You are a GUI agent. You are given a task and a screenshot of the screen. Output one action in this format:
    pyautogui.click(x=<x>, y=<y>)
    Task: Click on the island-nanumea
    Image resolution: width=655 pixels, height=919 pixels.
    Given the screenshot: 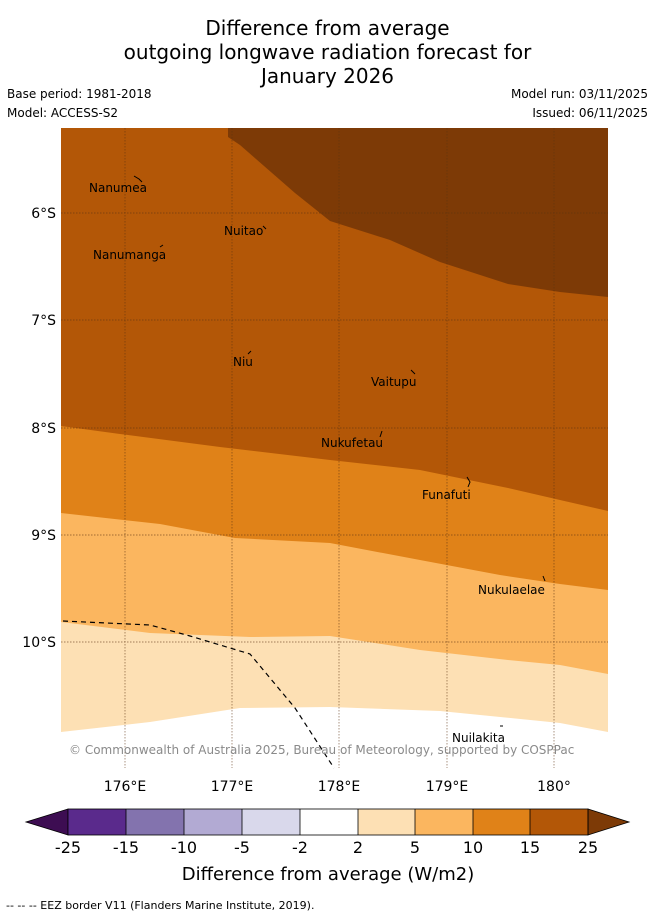 What is the action you would take?
    pyautogui.click(x=138, y=179)
    